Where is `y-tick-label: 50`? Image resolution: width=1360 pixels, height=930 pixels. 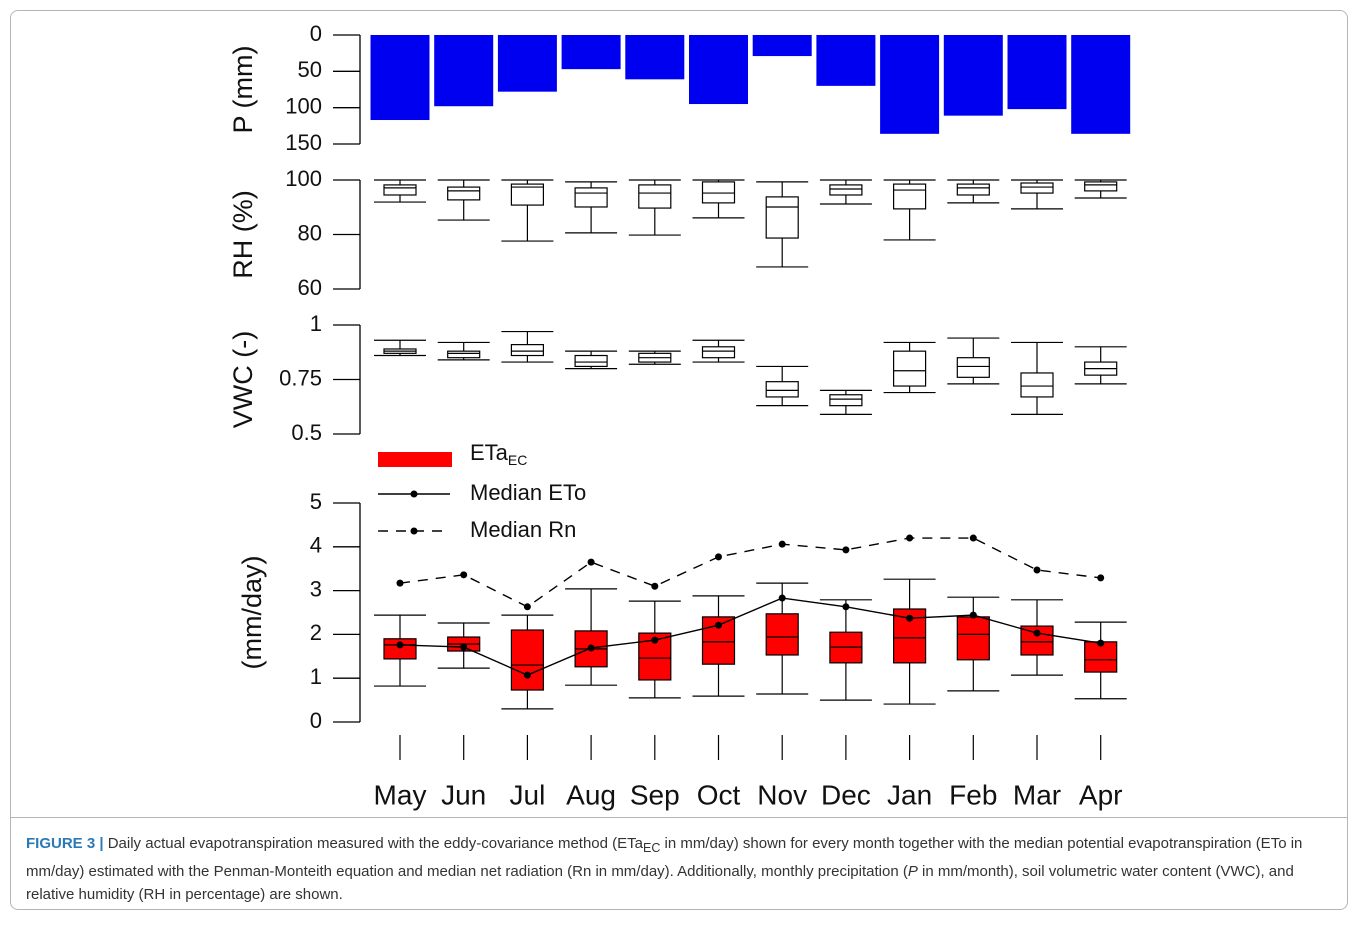
y-tick-label: 50 is located at coordinates (310, 69).